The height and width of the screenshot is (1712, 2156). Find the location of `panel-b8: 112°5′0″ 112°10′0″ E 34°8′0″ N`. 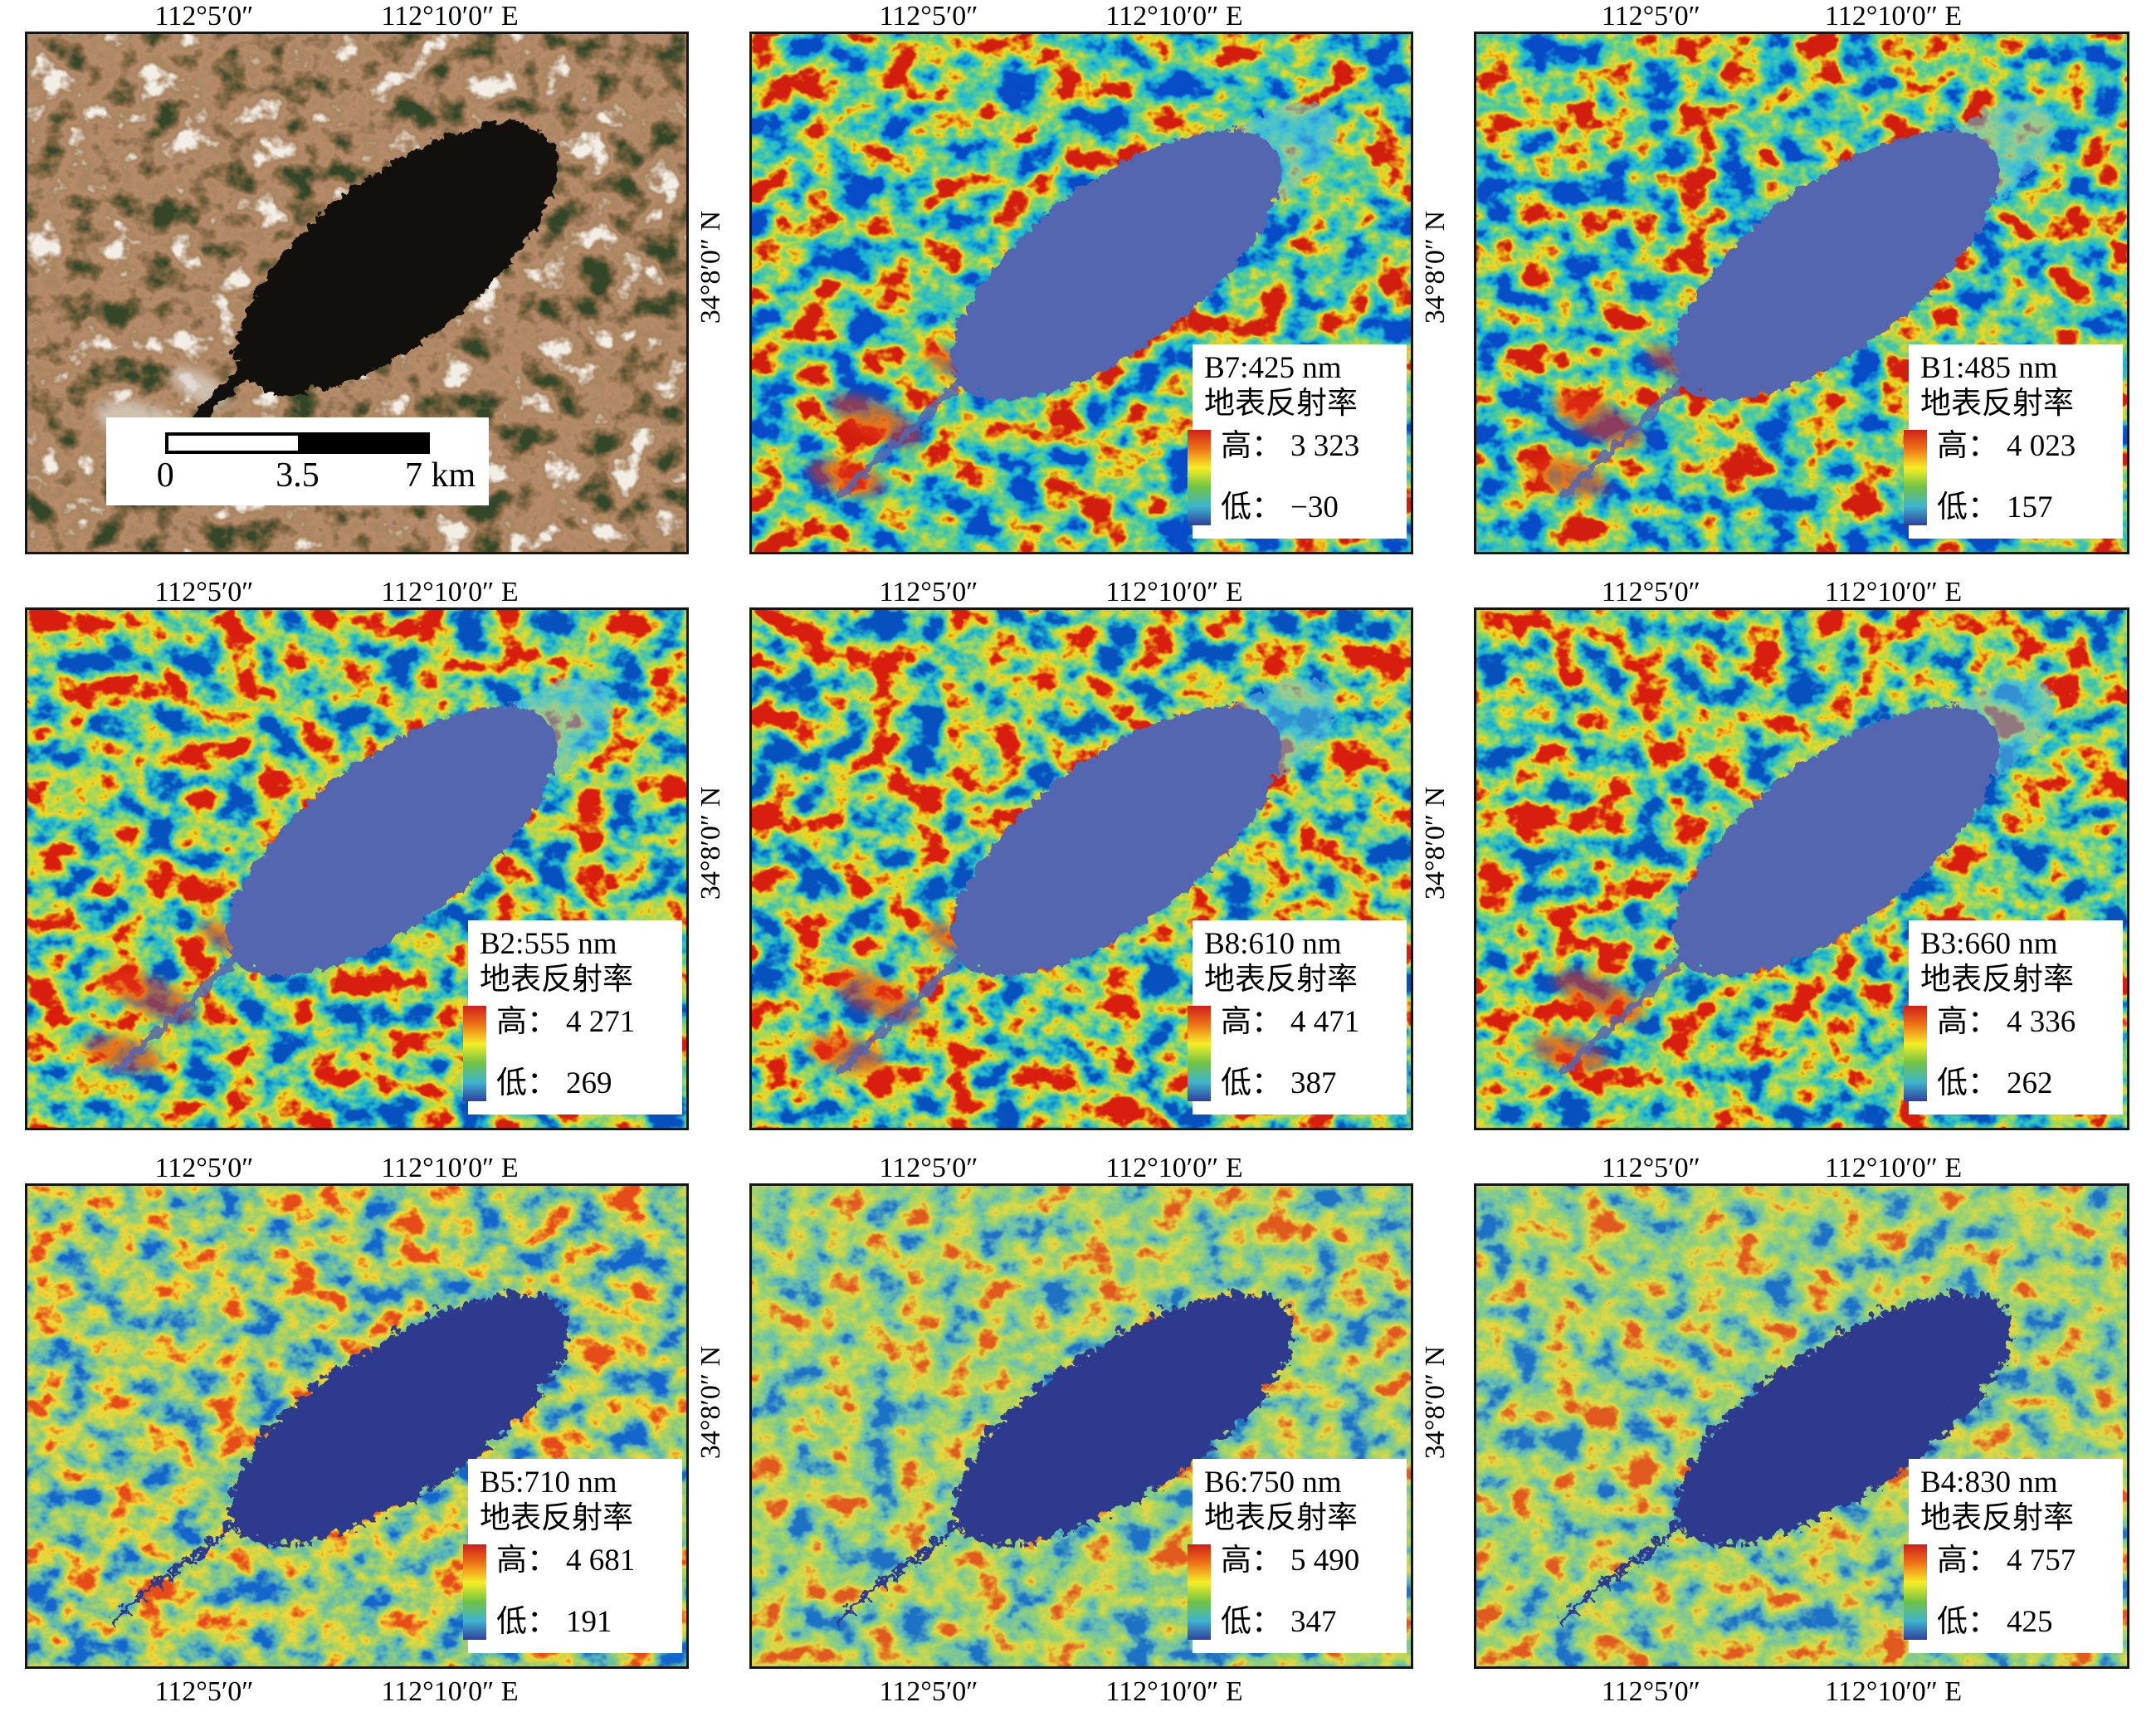

panel-b8: 112°5′0″ 112°10′0″ E 34°8′0″ N is located at coordinates (1054, 842).